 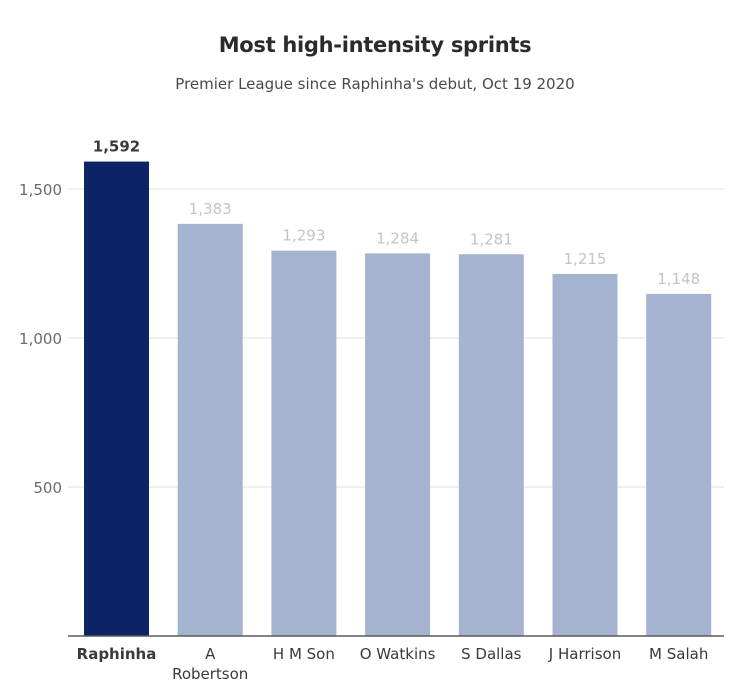 I want to click on bar-j-harrison, so click(x=585, y=454).